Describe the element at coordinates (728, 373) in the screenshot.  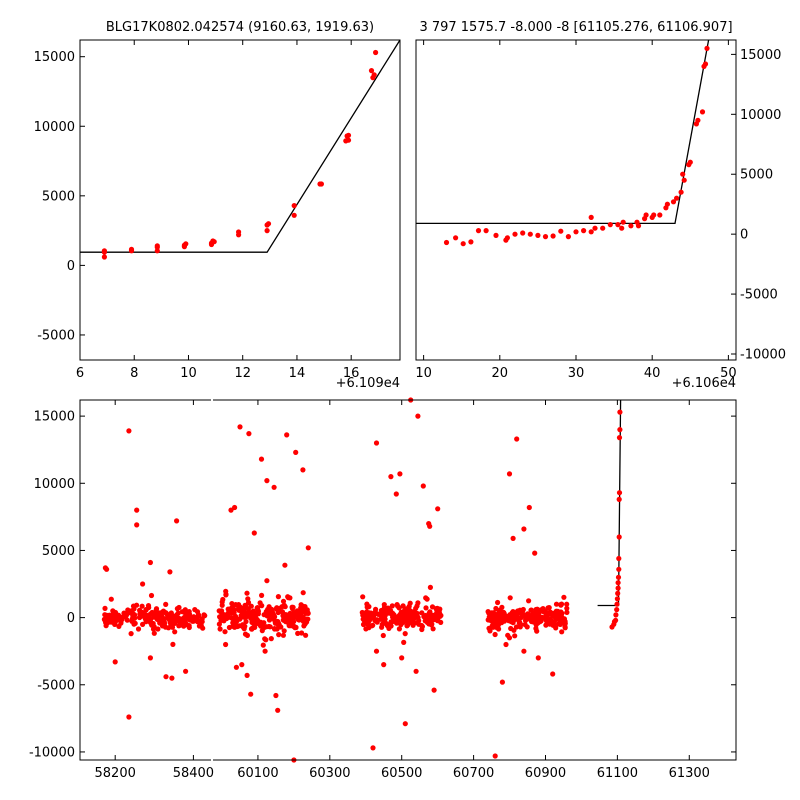
I see `top-right-xtick-label-4: 50` at that location.